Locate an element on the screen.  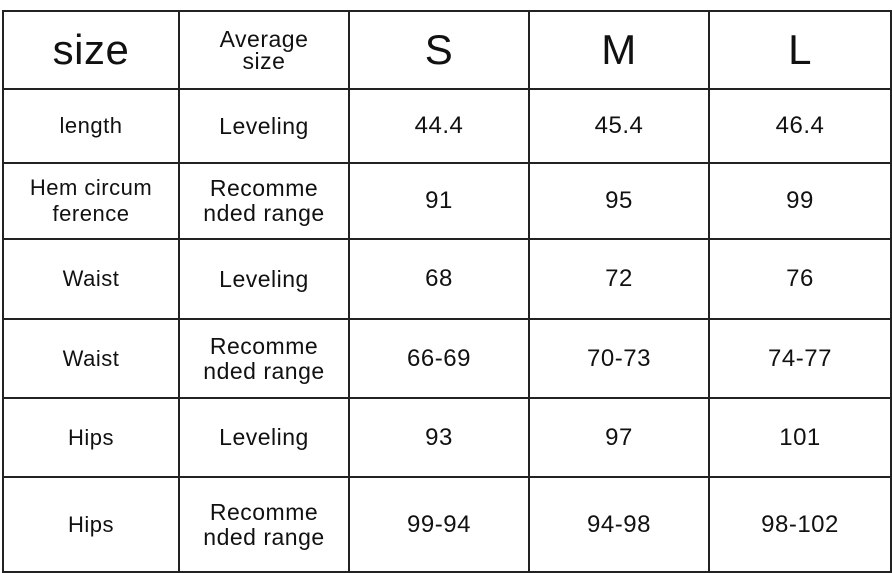
table-cell: 95 is located at coordinates (619, 201).